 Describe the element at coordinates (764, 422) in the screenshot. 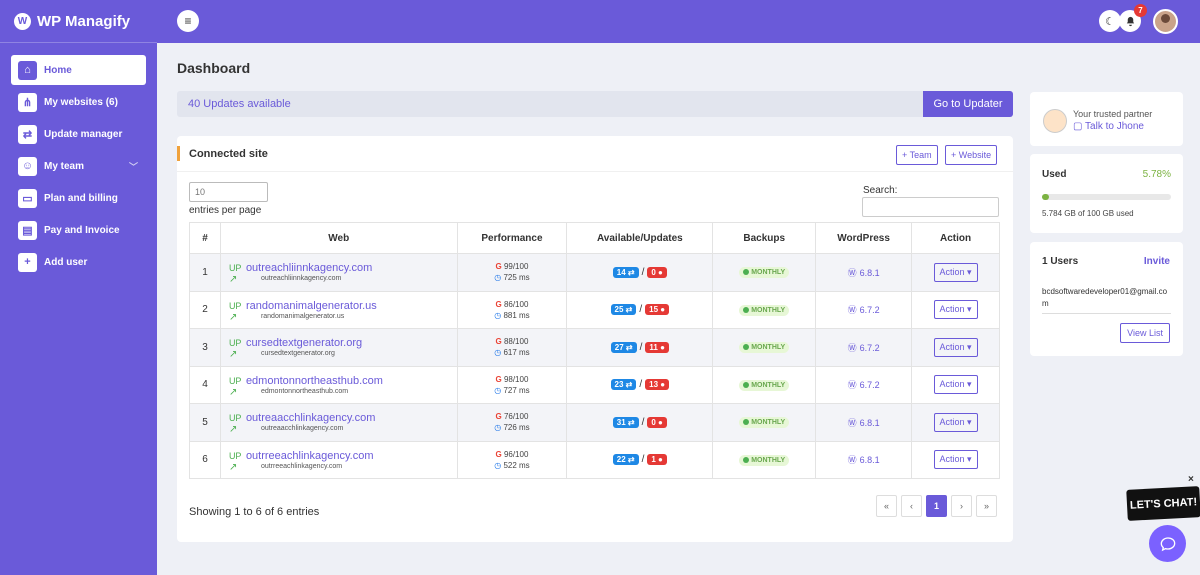

I see `backups-cell: MONTHLY` at that location.